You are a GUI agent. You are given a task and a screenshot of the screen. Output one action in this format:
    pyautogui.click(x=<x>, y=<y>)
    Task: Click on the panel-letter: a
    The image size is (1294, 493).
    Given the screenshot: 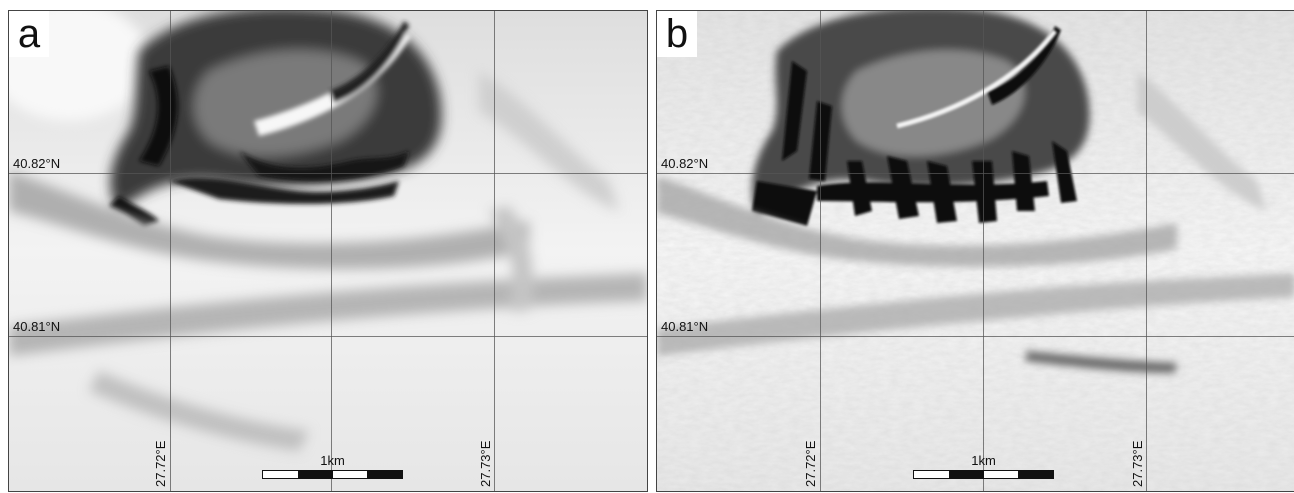 What is the action you would take?
    pyautogui.click(x=29, y=34)
    